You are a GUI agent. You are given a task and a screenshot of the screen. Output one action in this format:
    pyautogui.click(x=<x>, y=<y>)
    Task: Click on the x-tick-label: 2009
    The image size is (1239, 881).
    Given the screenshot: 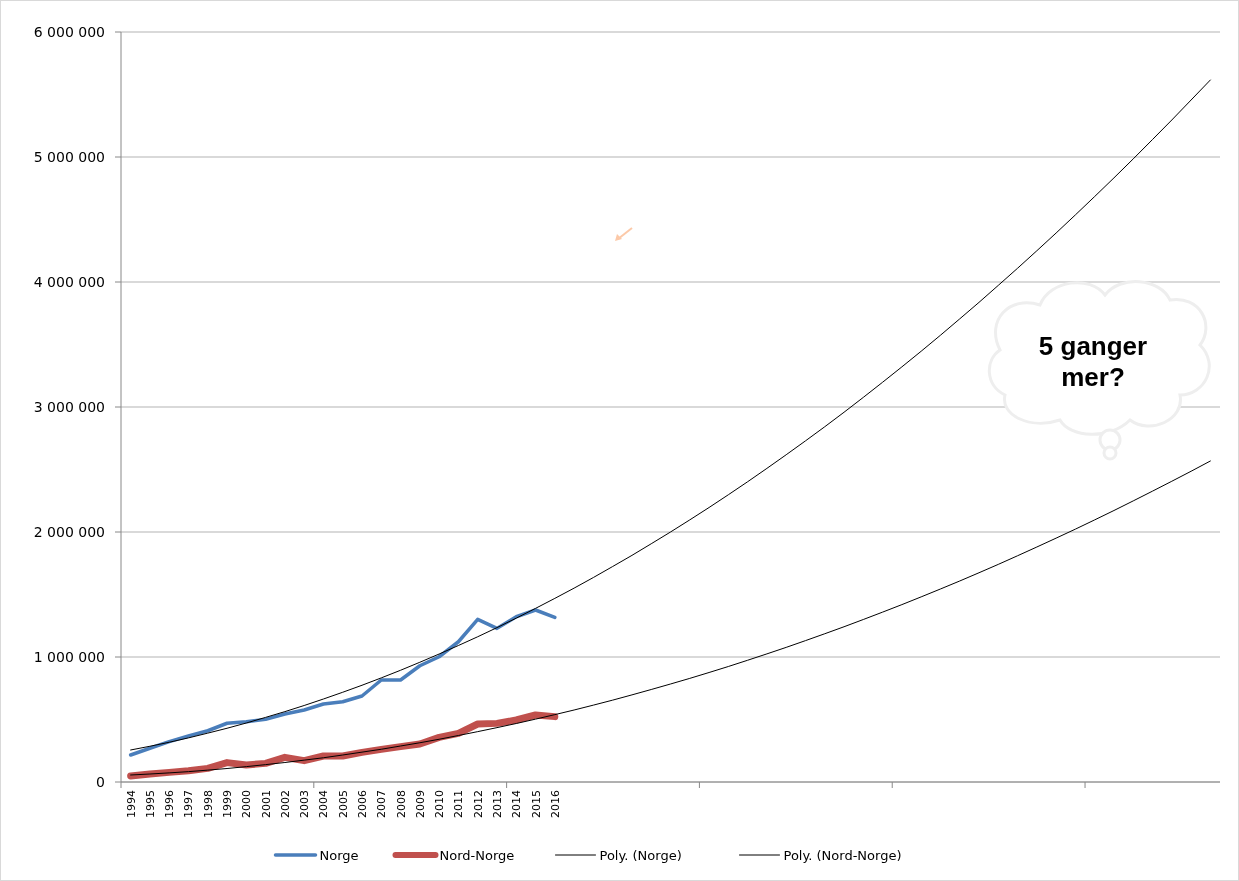 What is the action you would take?
    pyautogui.click(x=420, y=804)
    